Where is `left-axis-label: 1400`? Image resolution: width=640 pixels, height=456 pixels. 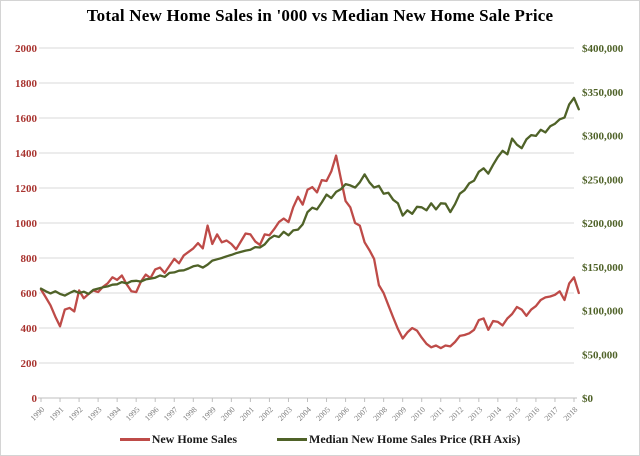
left-axis-label: 1400 is located at coordinates (26, 154).